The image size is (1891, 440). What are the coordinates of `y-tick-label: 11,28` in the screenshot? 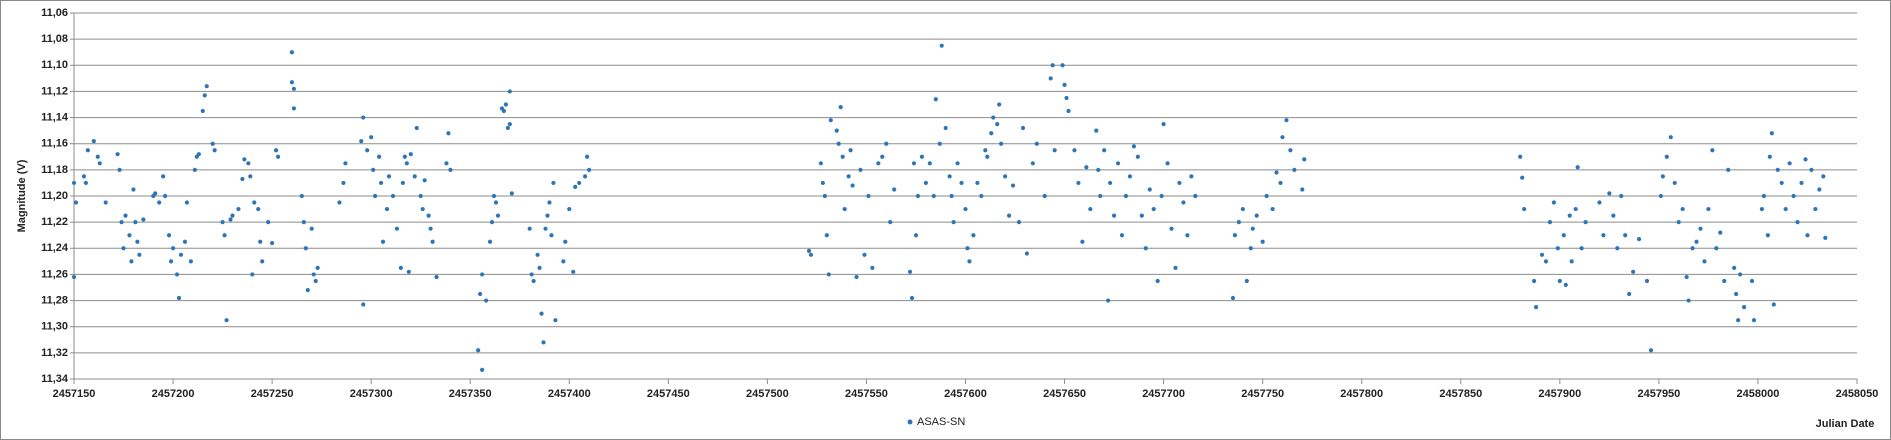 It's located at (54, 300).